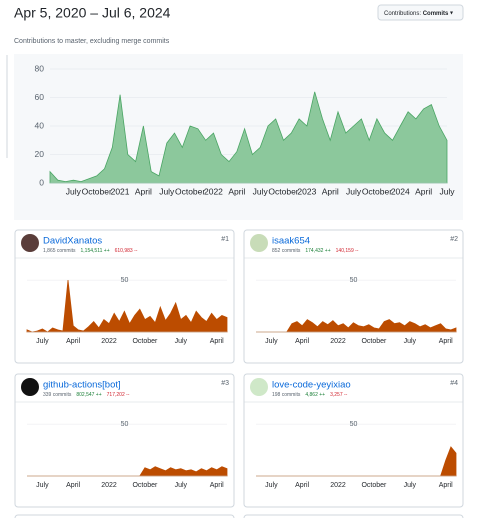  I want to click on additions: 174,432 ++, so click(317, 251).